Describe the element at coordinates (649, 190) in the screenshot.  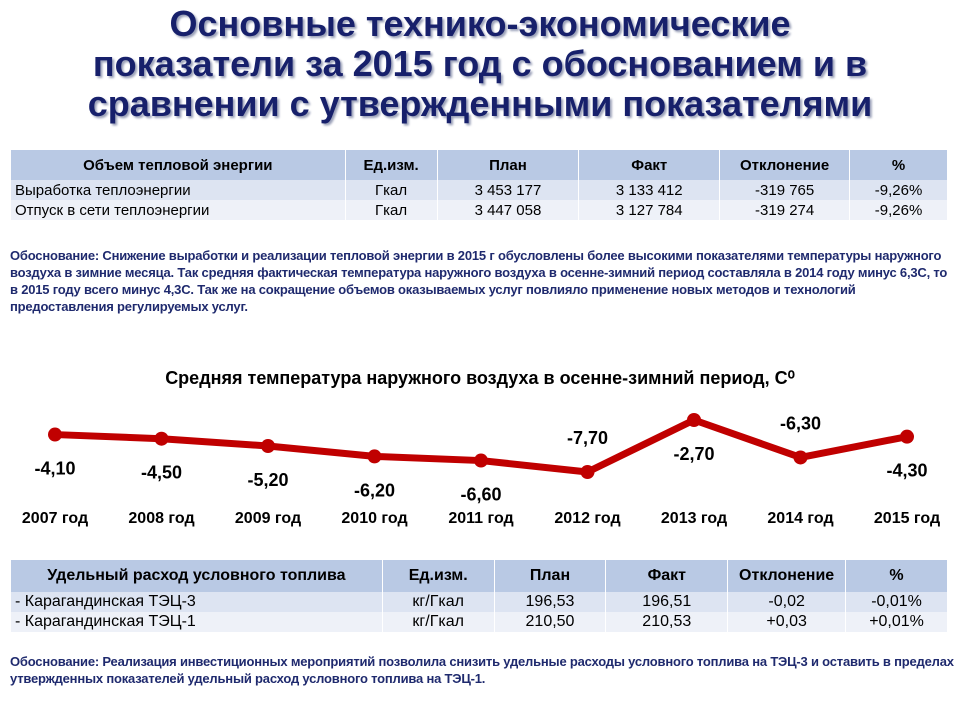
I see `table-cell: 3 133 412` at that location.